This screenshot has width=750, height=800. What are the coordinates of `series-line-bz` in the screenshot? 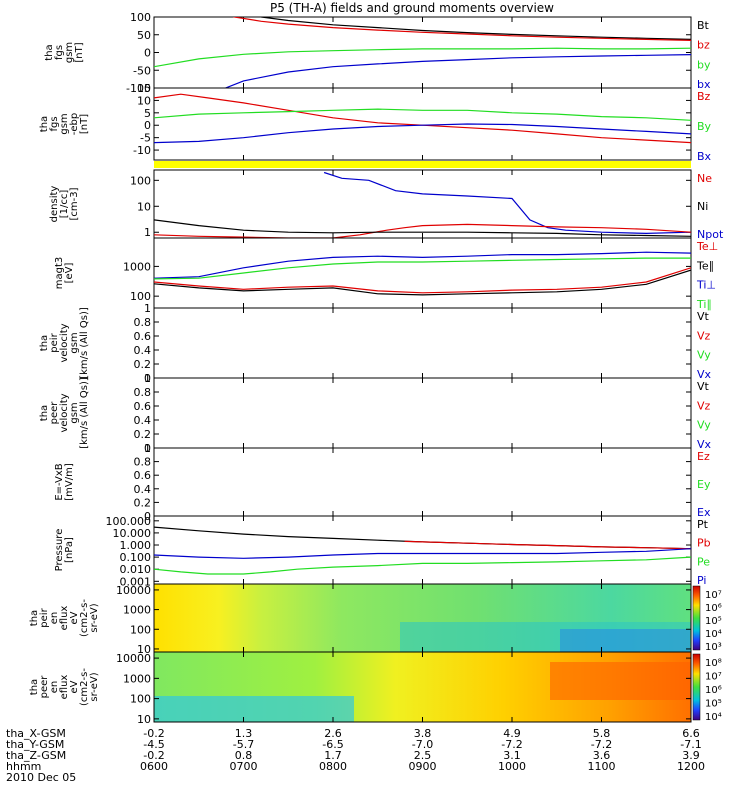 It's located at (461, 29).